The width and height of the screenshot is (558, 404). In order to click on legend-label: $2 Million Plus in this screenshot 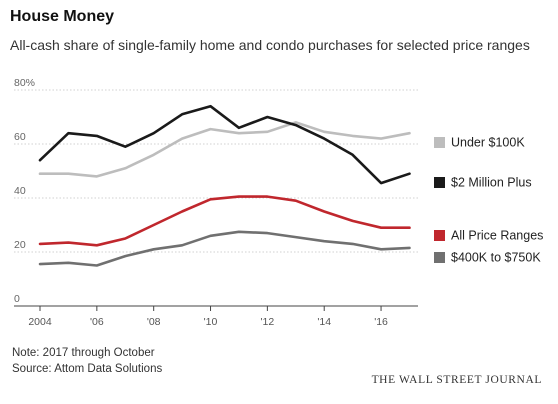, I will do `click(491, 183)`.